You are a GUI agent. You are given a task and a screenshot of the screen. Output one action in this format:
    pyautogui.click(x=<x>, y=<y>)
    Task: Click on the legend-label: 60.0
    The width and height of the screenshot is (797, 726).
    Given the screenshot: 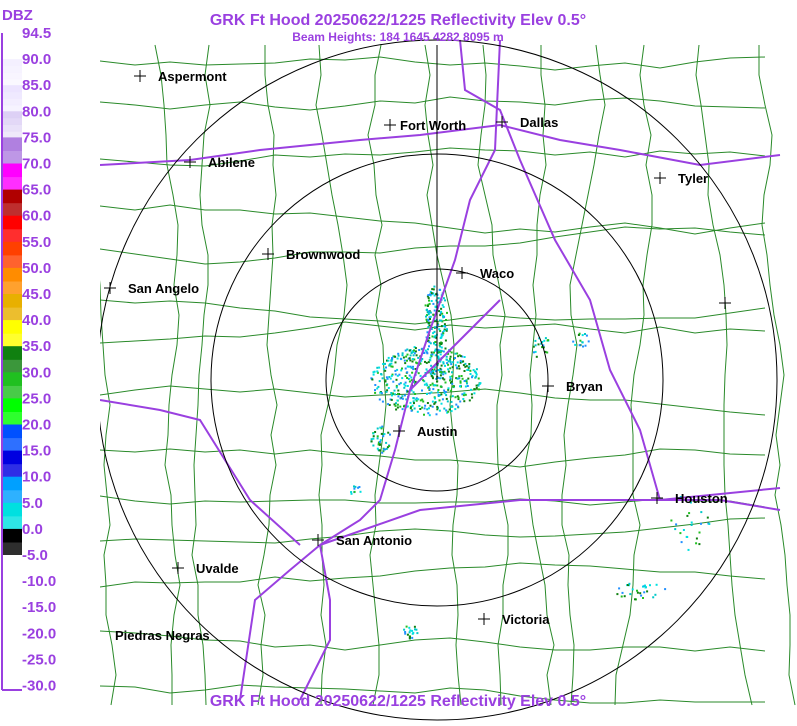 What is the action you would take?
    pyautogui.click(x=36, y=216)
    